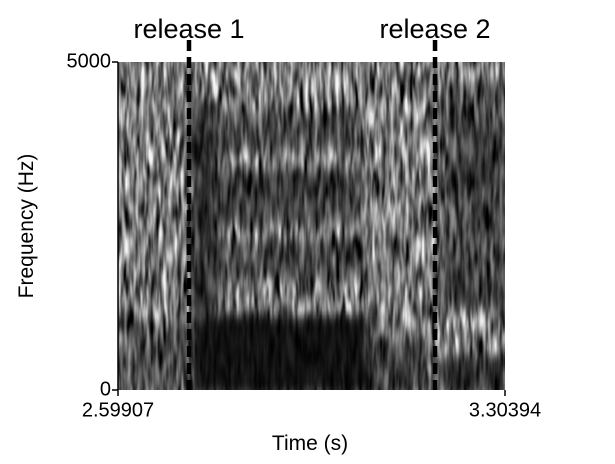 This screenshot has height=464, width=615. I want to click on x-tick-label: 2.59907, so click(118, 410).